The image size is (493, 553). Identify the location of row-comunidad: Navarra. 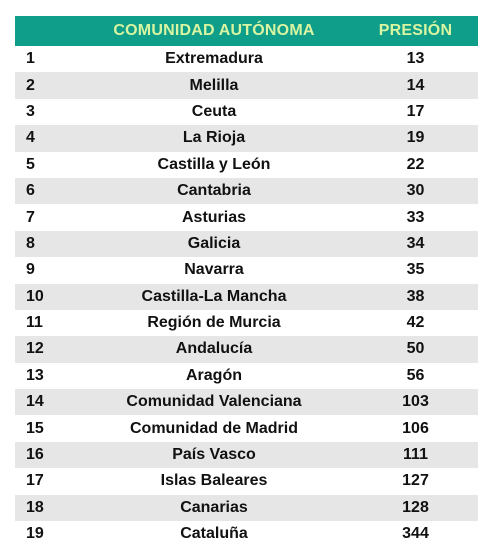
(214, 270).